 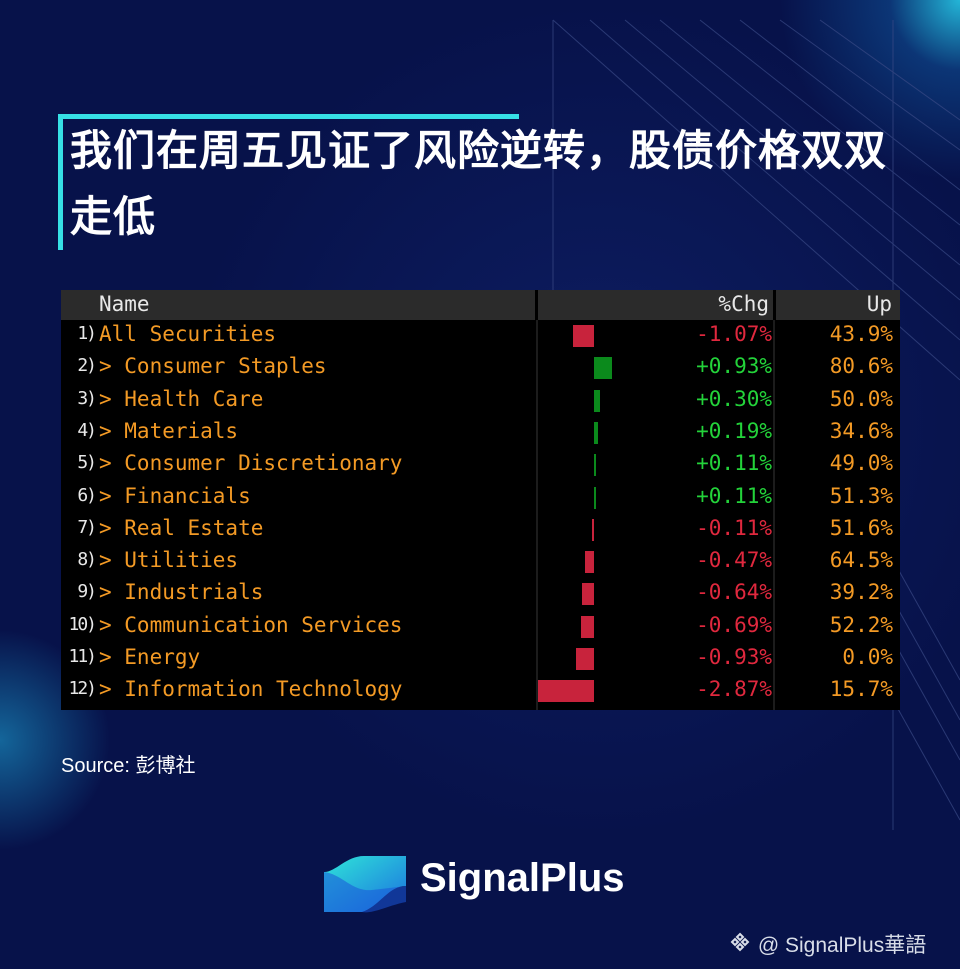 What do you see at coordinates (867, 657) in the screenshot?
I see `row-up: 0.0%` at bounding box center [867, 657].